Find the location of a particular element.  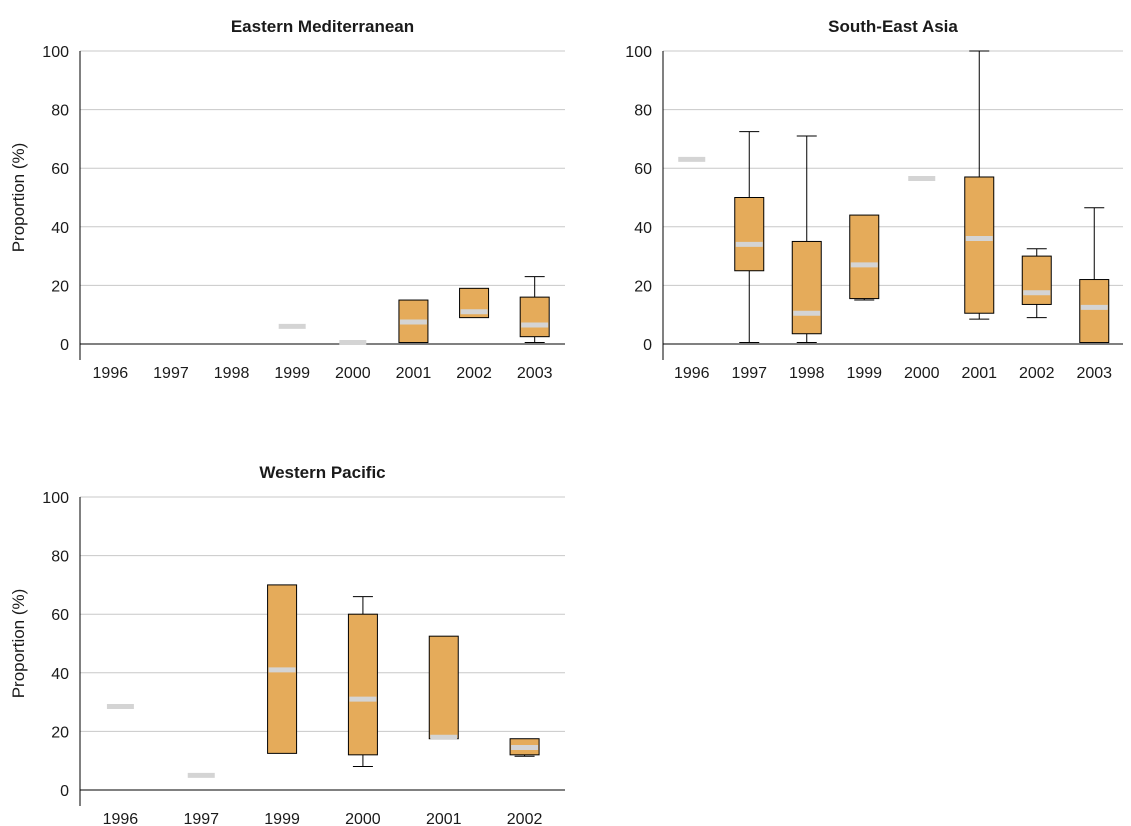

chart-title: Western Pacific is located at coordinates (322, 472).